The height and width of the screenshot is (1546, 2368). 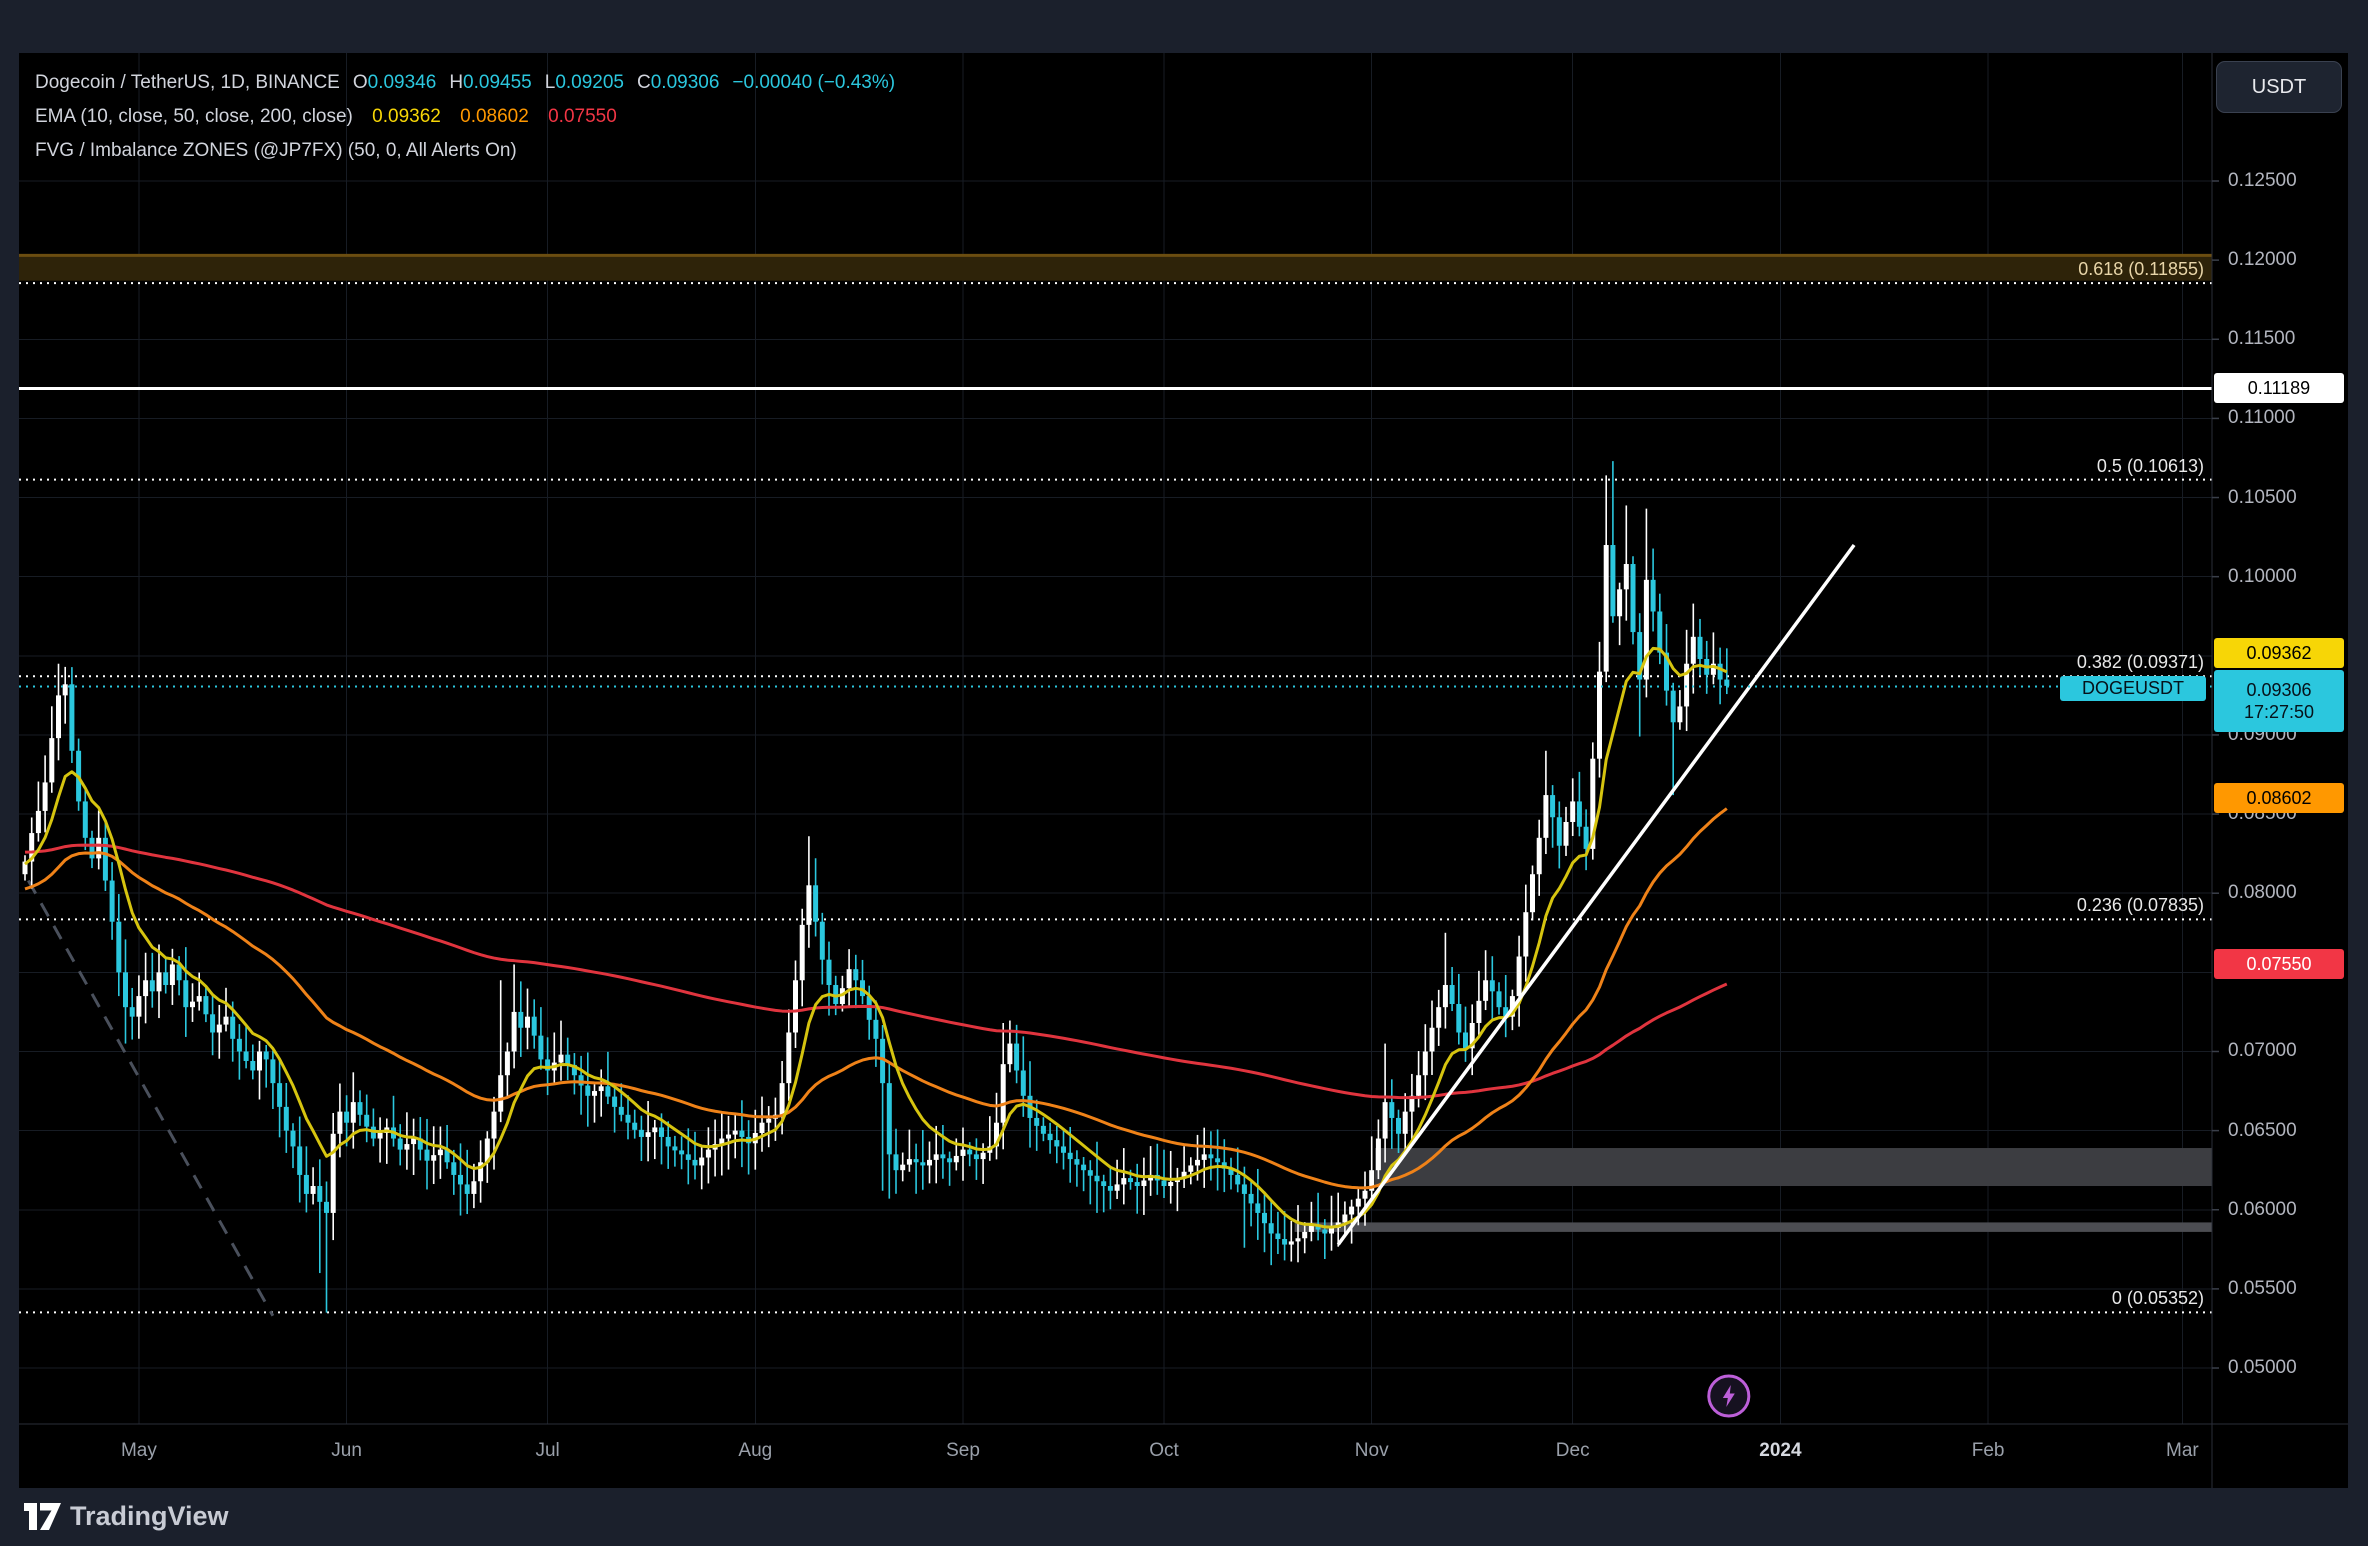 What do you see at coordinates (2279, 87) in the screenshot?
I see `currency-toggle-button: USDT` at bounding box center [2279, 87].